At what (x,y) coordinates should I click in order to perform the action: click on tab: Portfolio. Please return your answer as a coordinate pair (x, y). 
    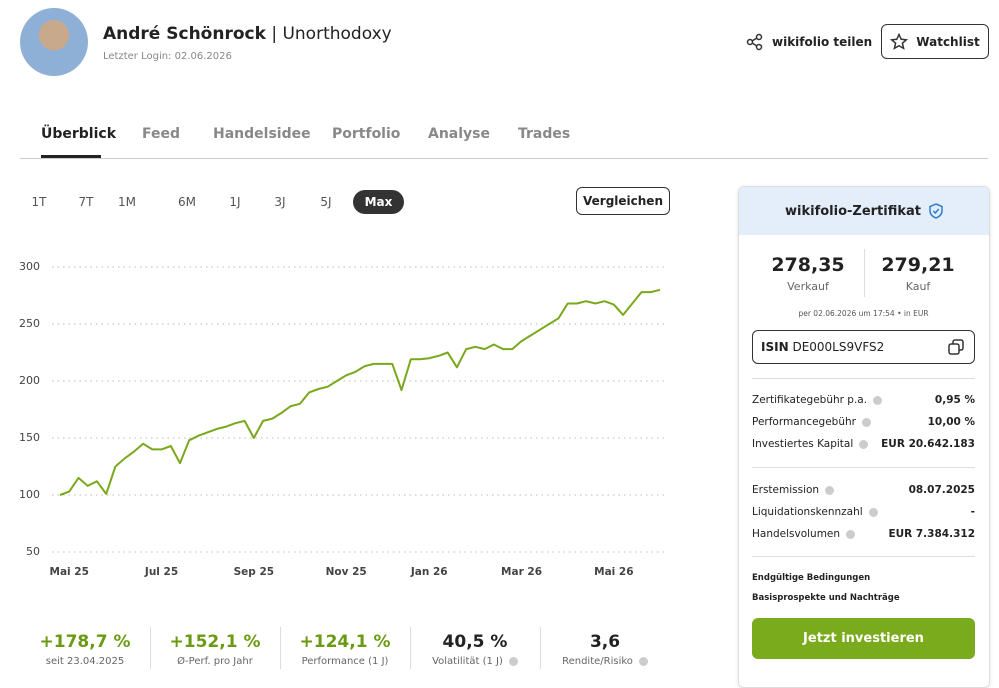
    Looking at the image, I should click on (366, 134).